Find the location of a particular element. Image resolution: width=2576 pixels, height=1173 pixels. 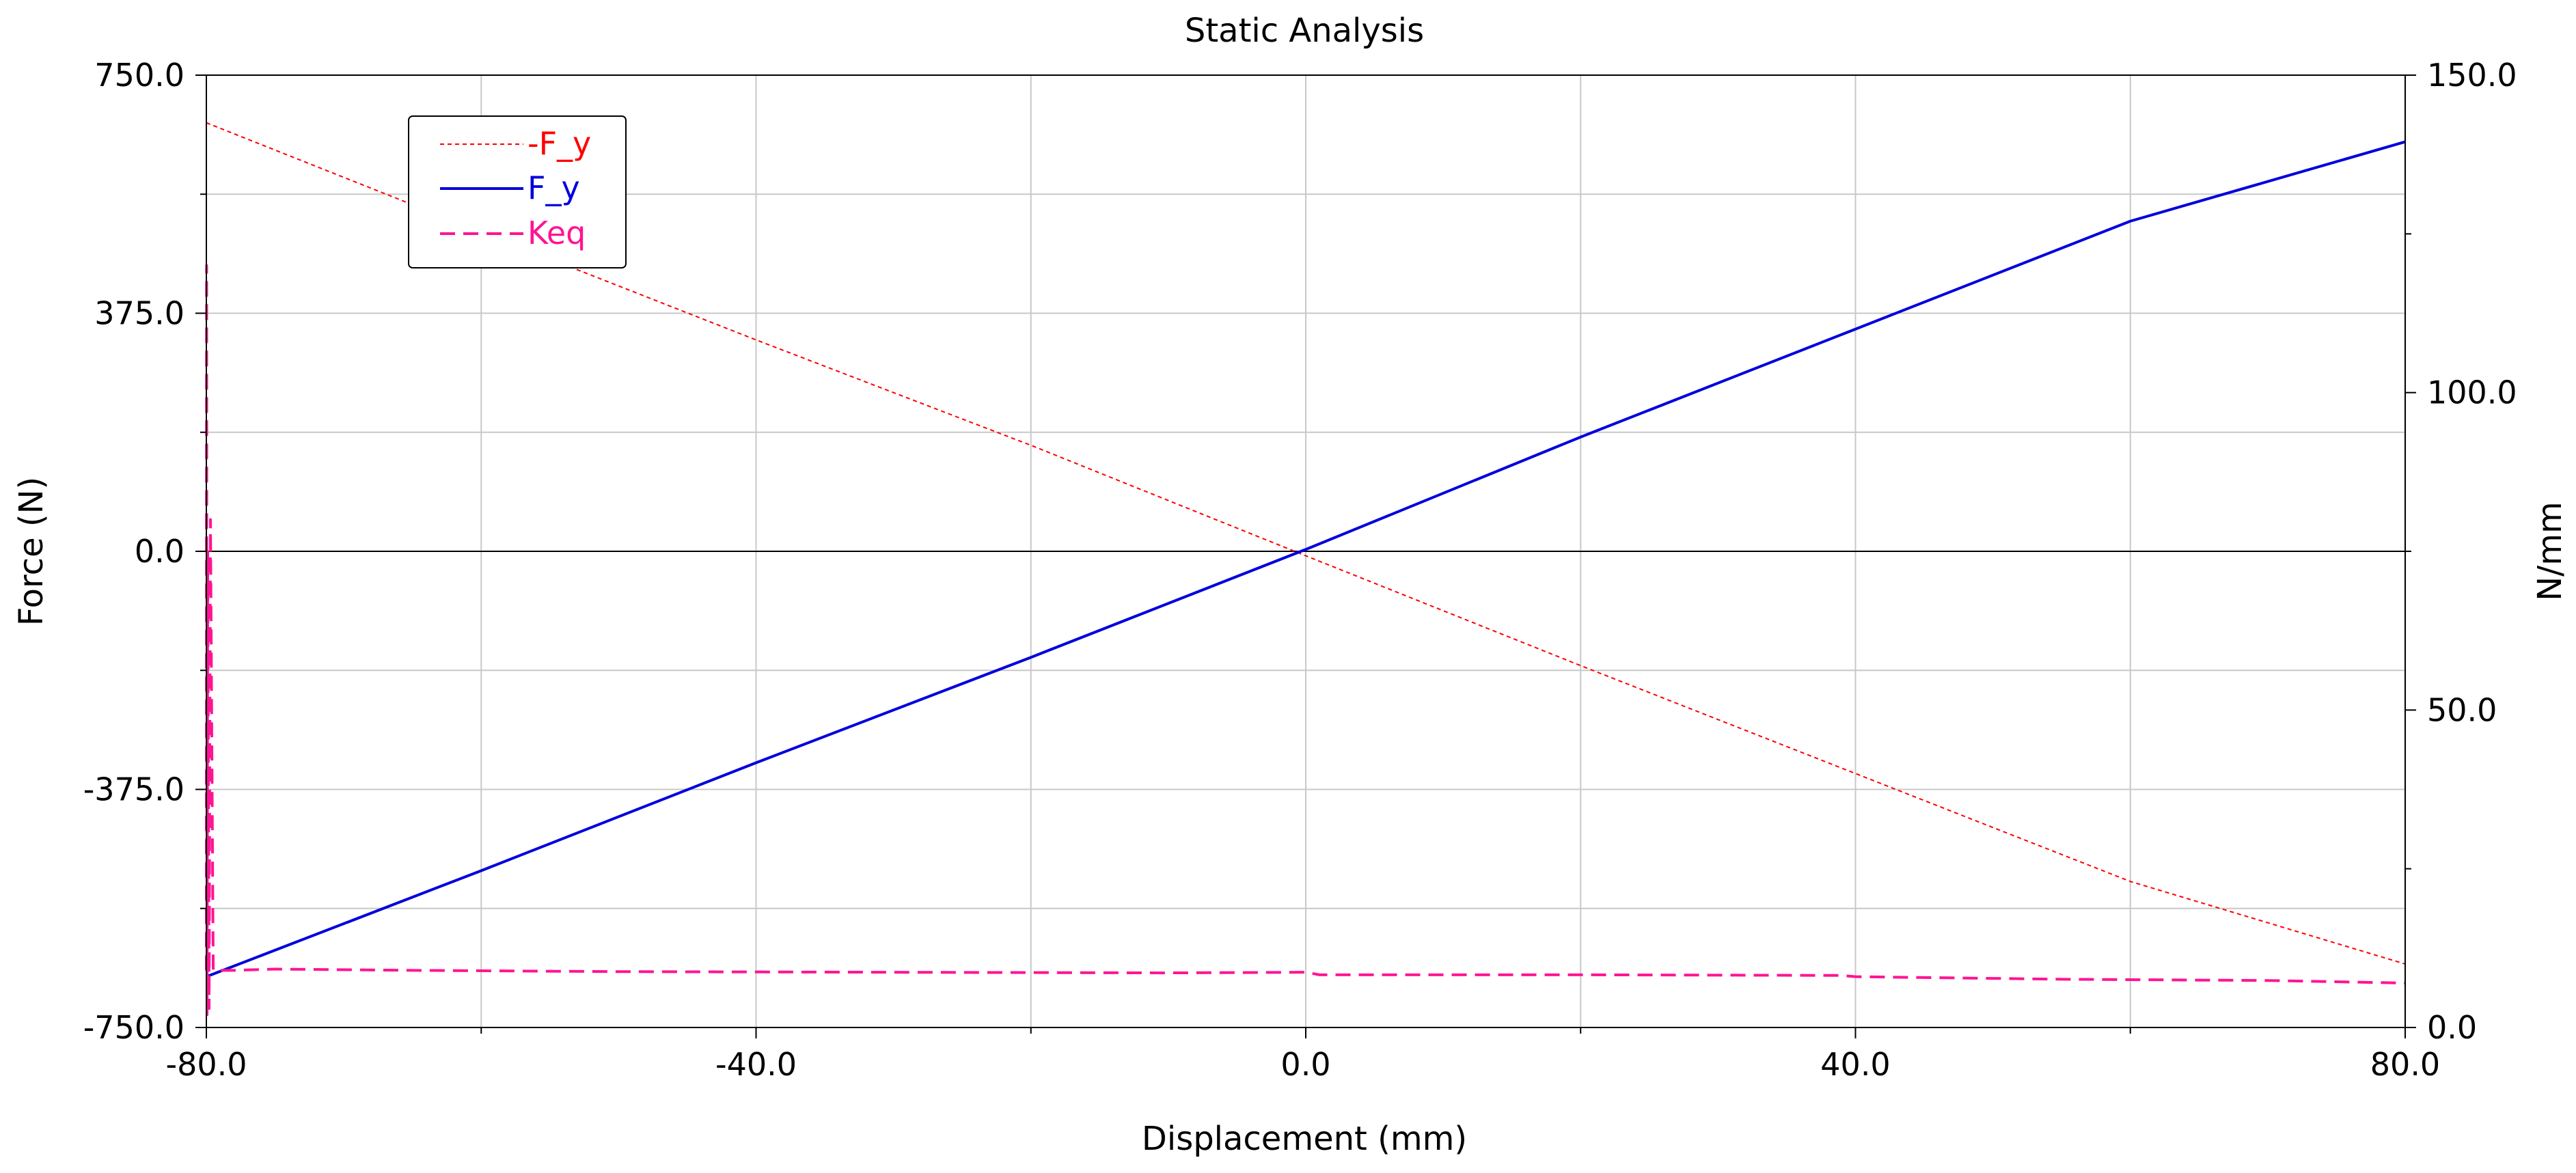

y2-tick-label: 100.0 is located at coordinates (2472, 393).